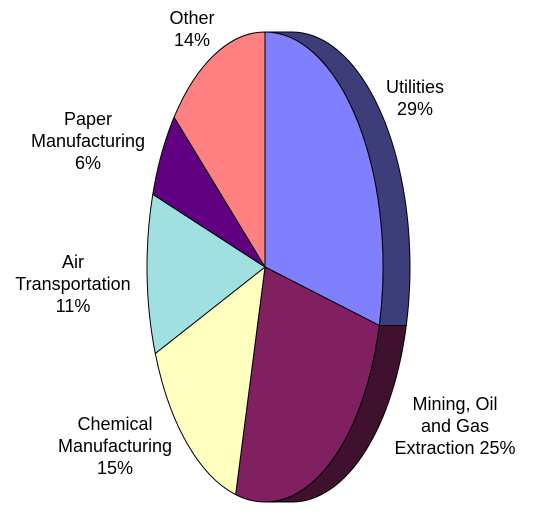 The width and height of the screenshot is (535, 520). I want to click on slice-label-1-line-0: Mining, Oil, so click(454, 404).